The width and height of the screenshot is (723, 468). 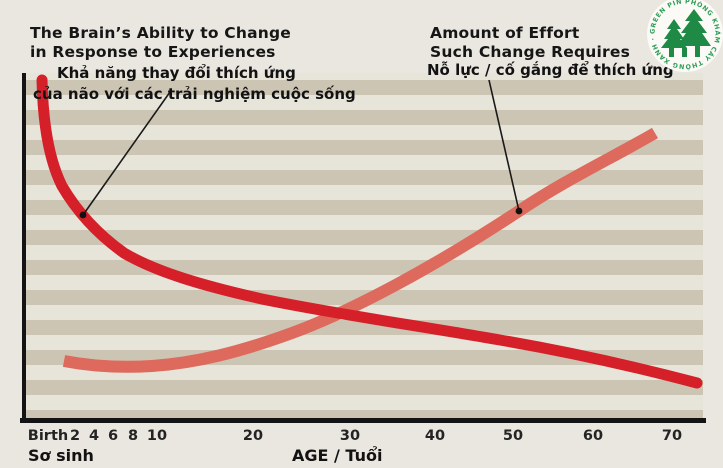 What do you see at coordinates (435, 436) in the screenshot?
I see `axis-tick-40: 40` at bounding box center [435, 436].